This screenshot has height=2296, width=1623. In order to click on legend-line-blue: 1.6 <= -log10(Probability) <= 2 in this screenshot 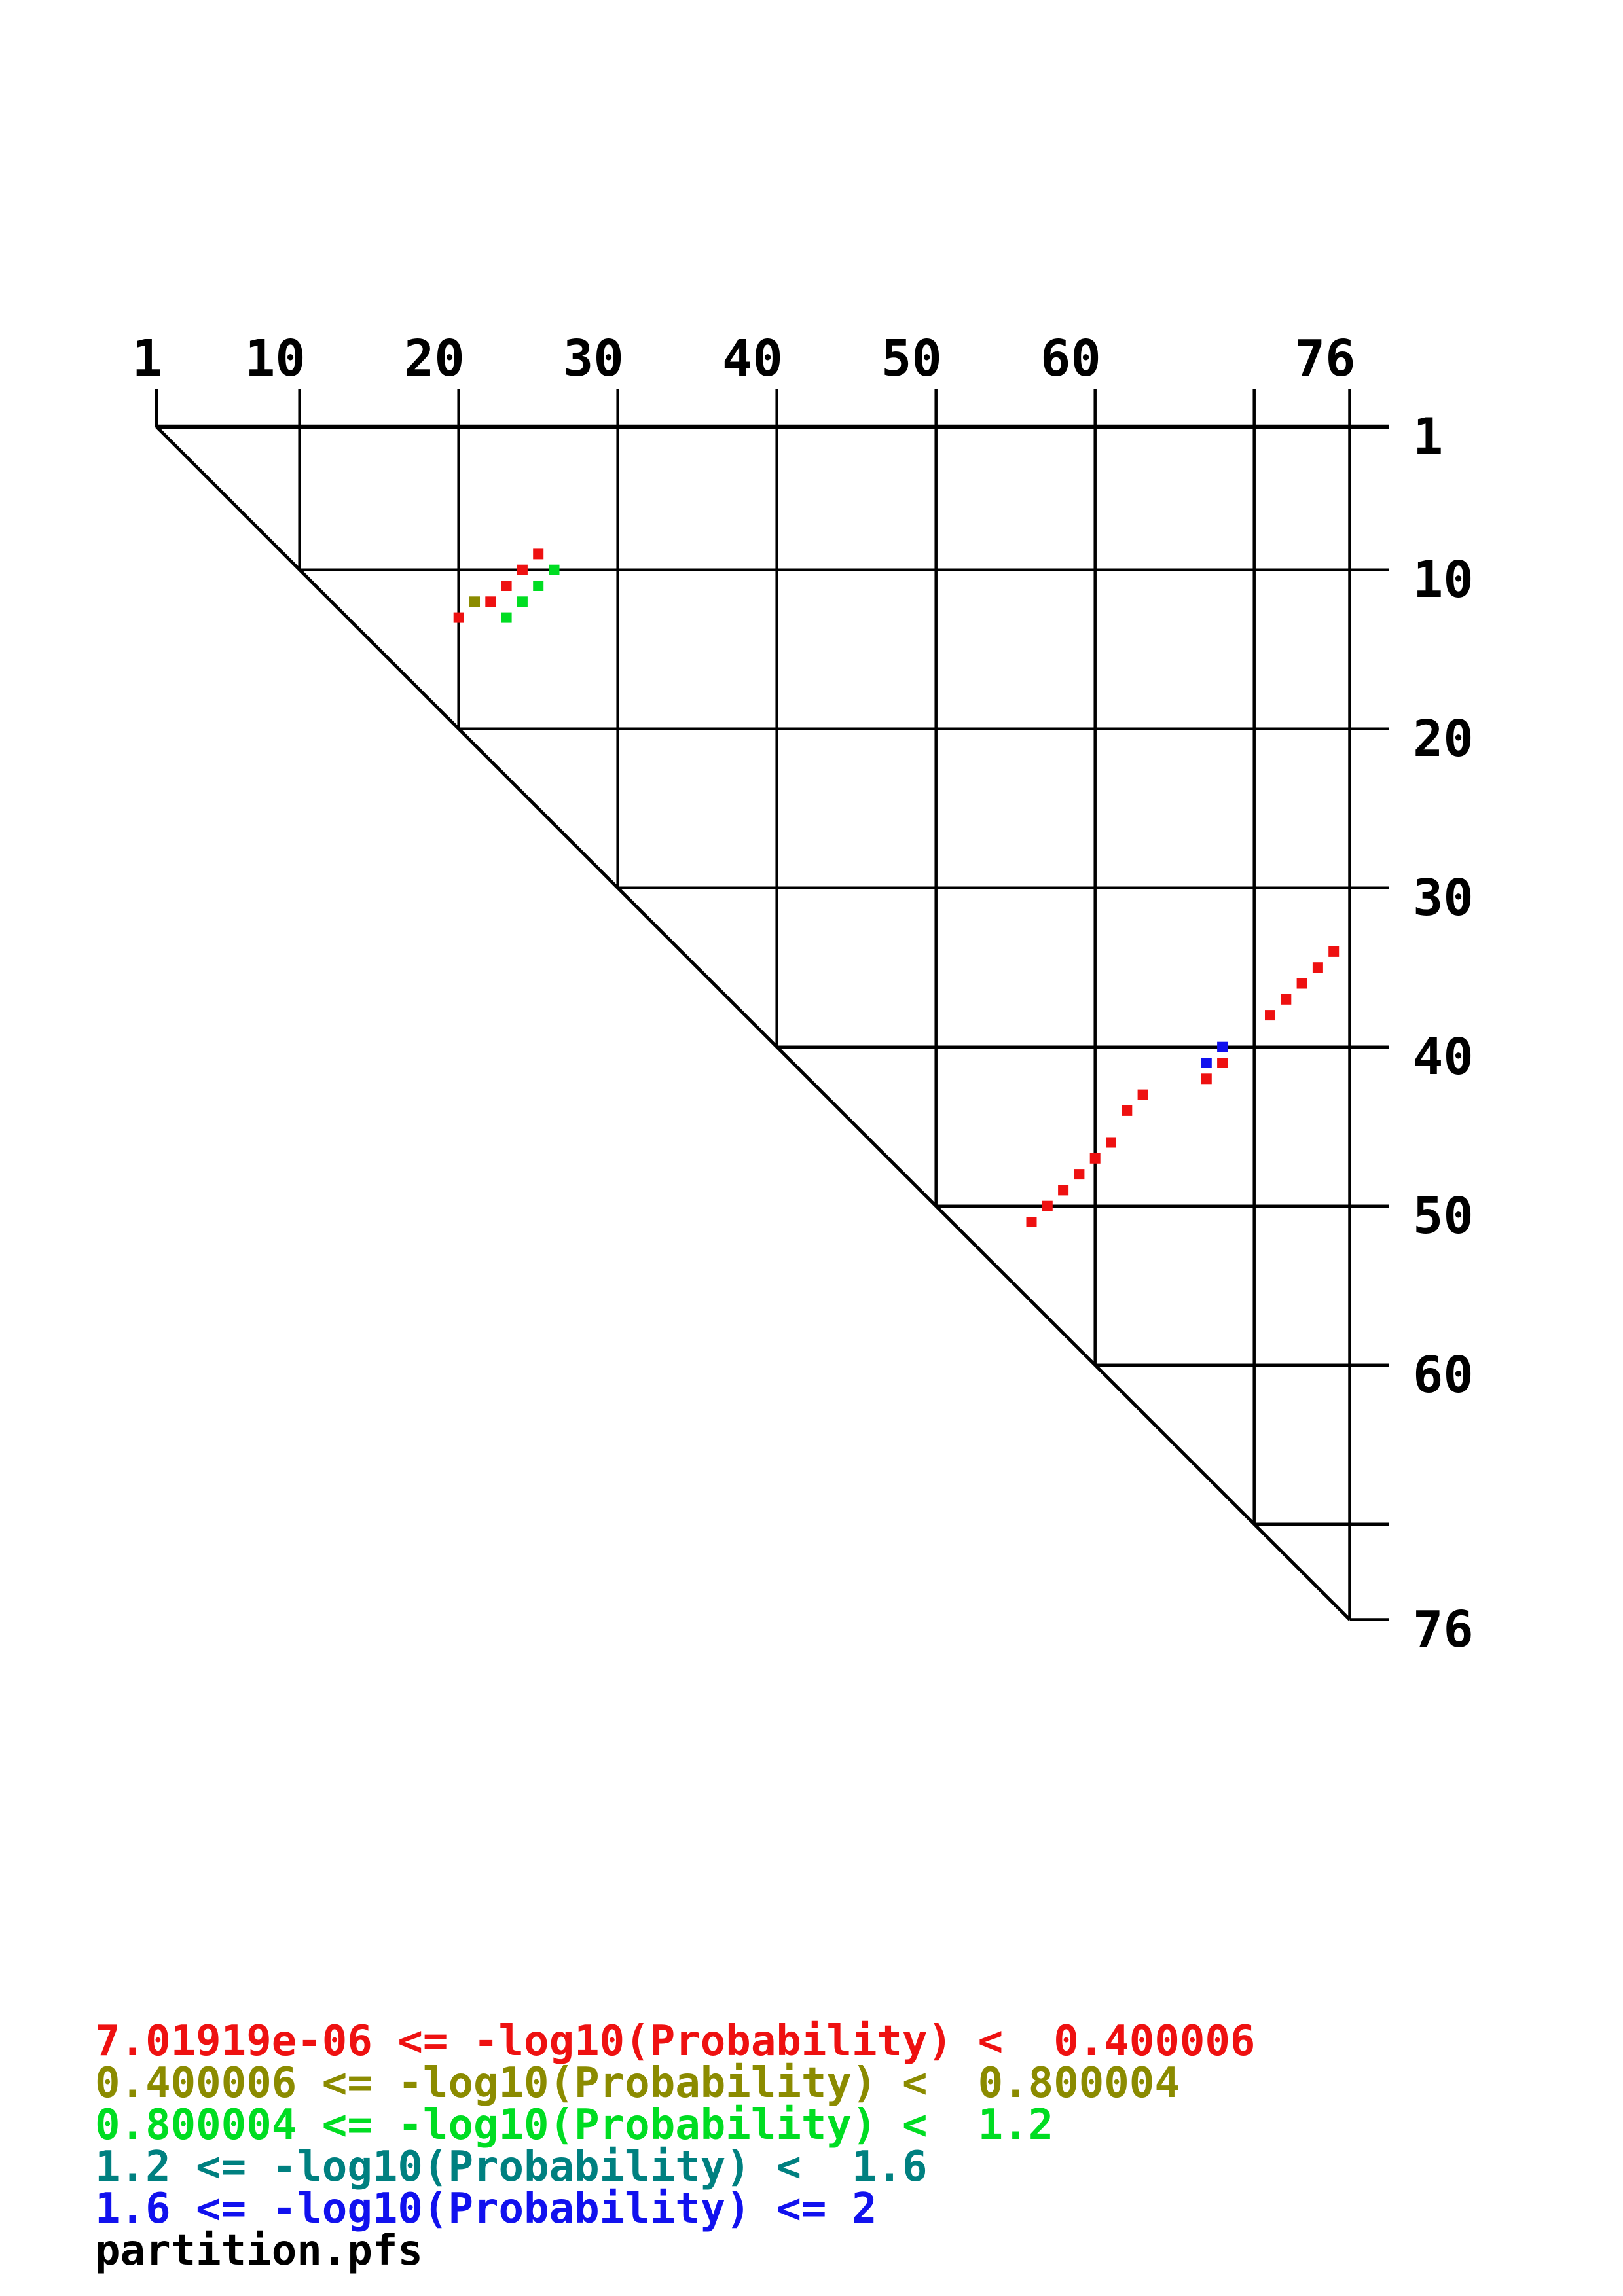, I will do `click(486, 2209)`.